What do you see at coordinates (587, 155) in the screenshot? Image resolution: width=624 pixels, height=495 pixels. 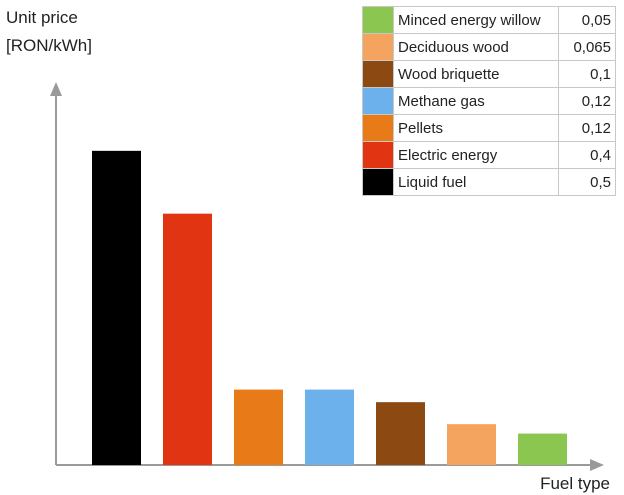 I see `legend-value-electric-energy: 0,4` at bounding box center [587, 155].